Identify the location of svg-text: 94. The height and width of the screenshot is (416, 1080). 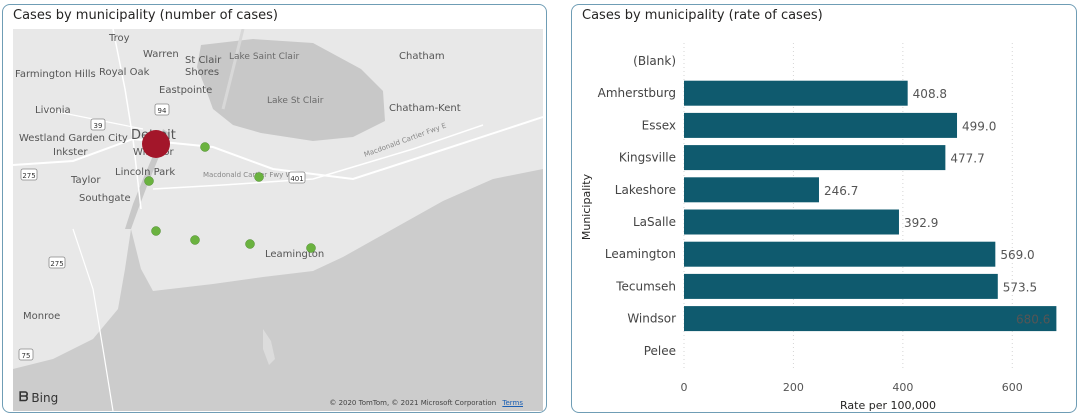
(162, 111).